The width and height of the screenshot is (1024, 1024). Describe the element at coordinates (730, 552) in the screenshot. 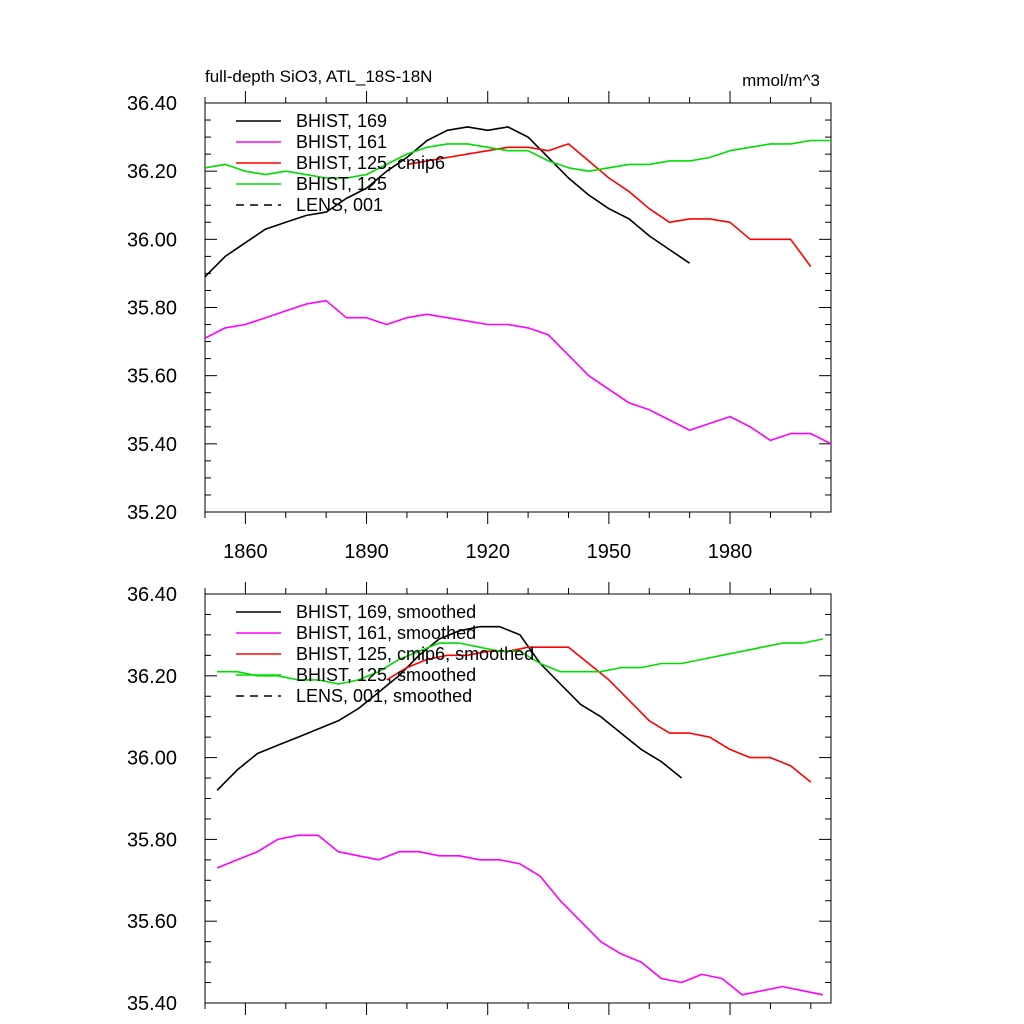

I see `x-tick-label: 1980` at that location.